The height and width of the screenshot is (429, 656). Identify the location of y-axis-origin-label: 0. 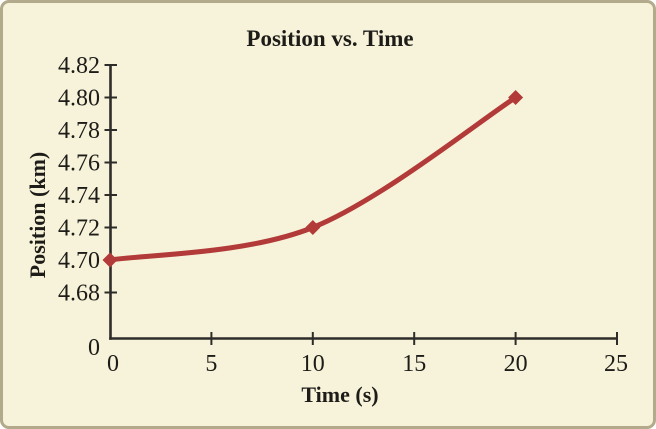
(94, 348).